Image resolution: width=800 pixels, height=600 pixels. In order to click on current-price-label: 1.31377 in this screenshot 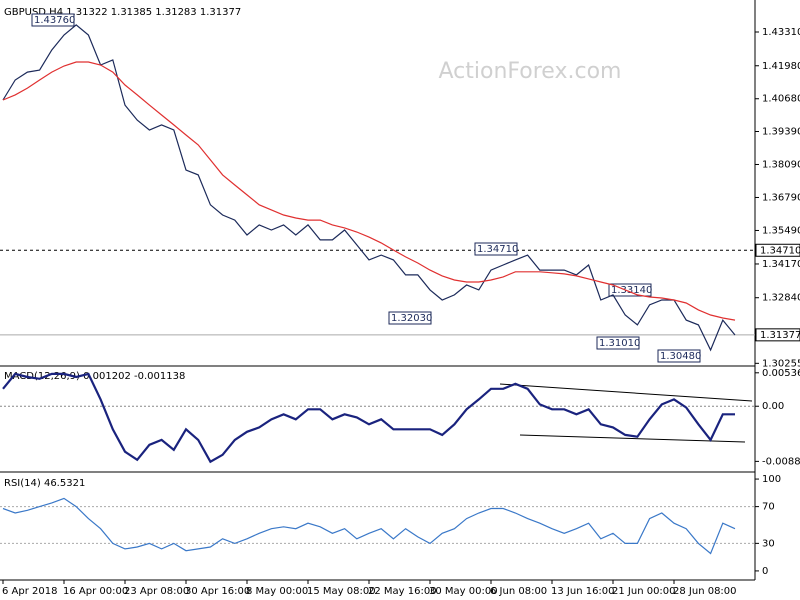, I will do `click(780, 335)`.